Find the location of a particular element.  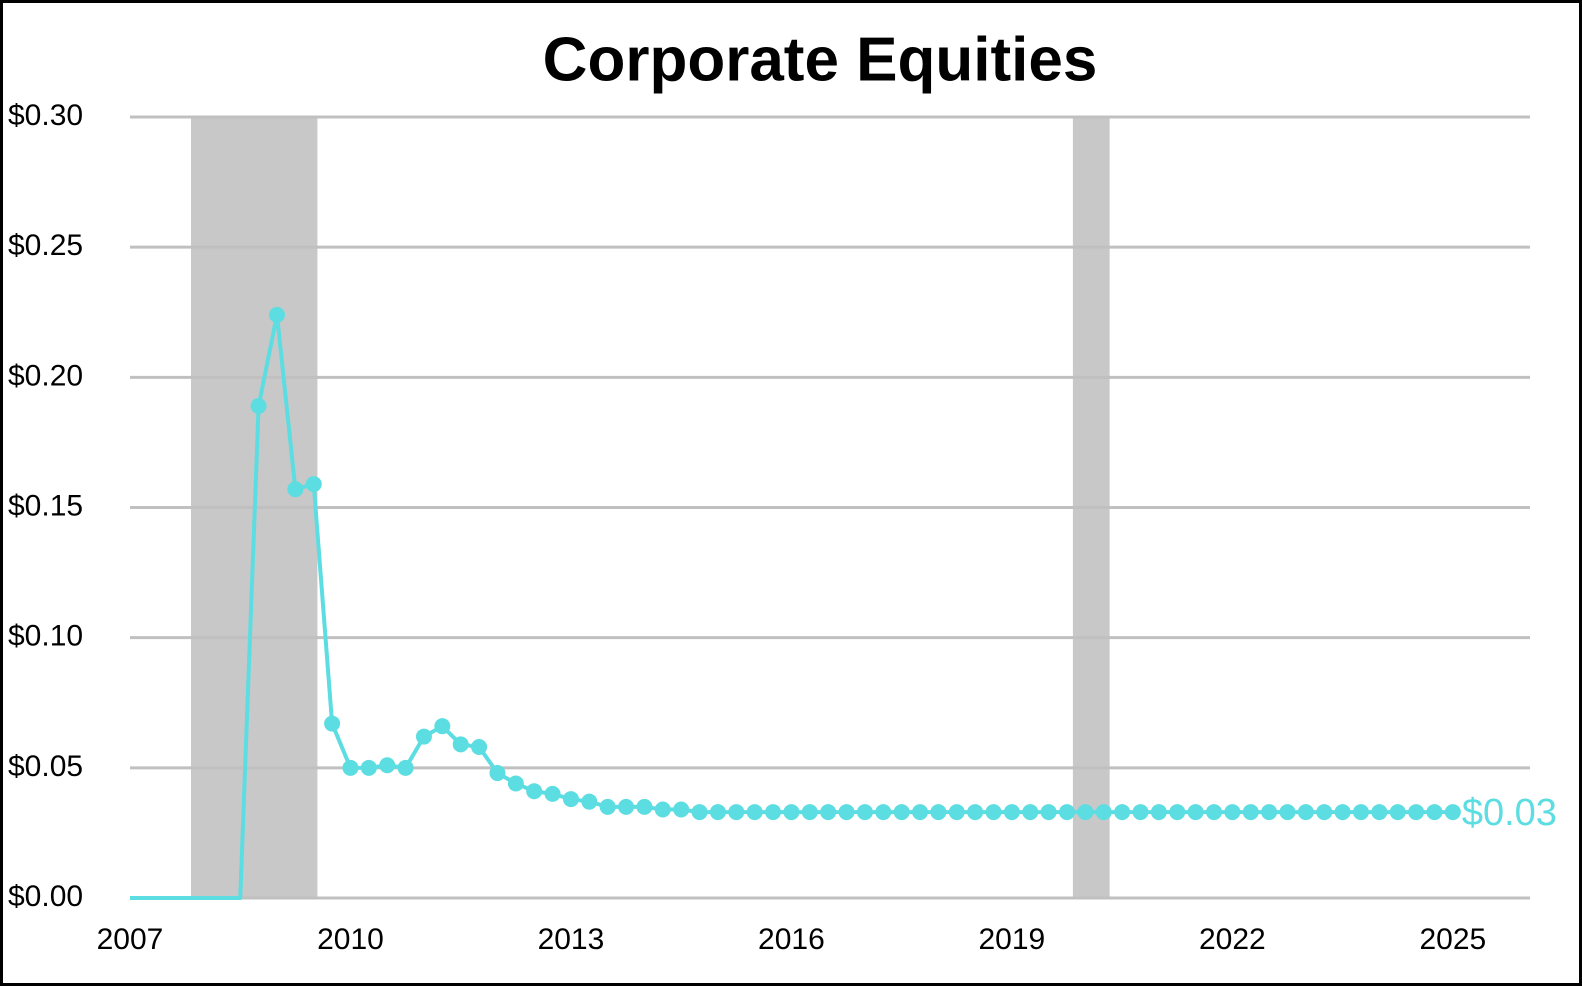

y-tick-label: $0.15 is located at coordinates (45, 505).